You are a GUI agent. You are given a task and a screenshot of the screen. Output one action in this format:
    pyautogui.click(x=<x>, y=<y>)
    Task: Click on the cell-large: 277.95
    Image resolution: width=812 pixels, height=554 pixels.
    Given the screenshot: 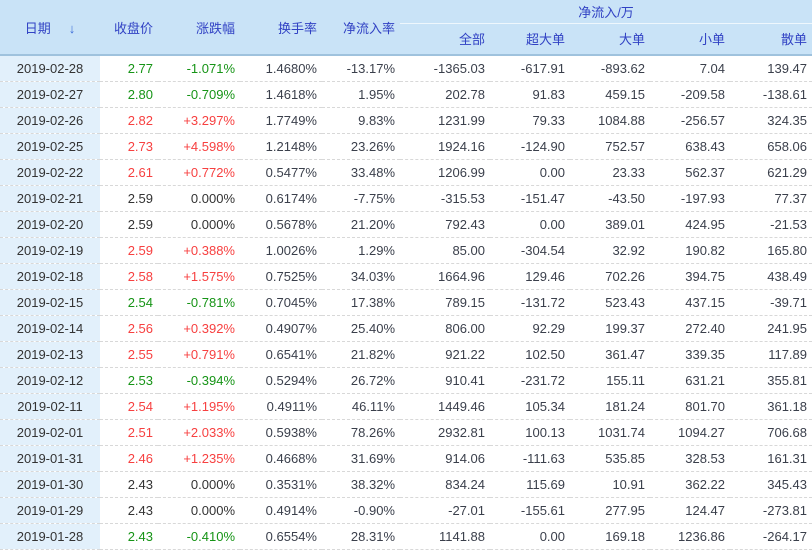 What is the action you would take?
    pyautogui.click(x=610, y=510)
    